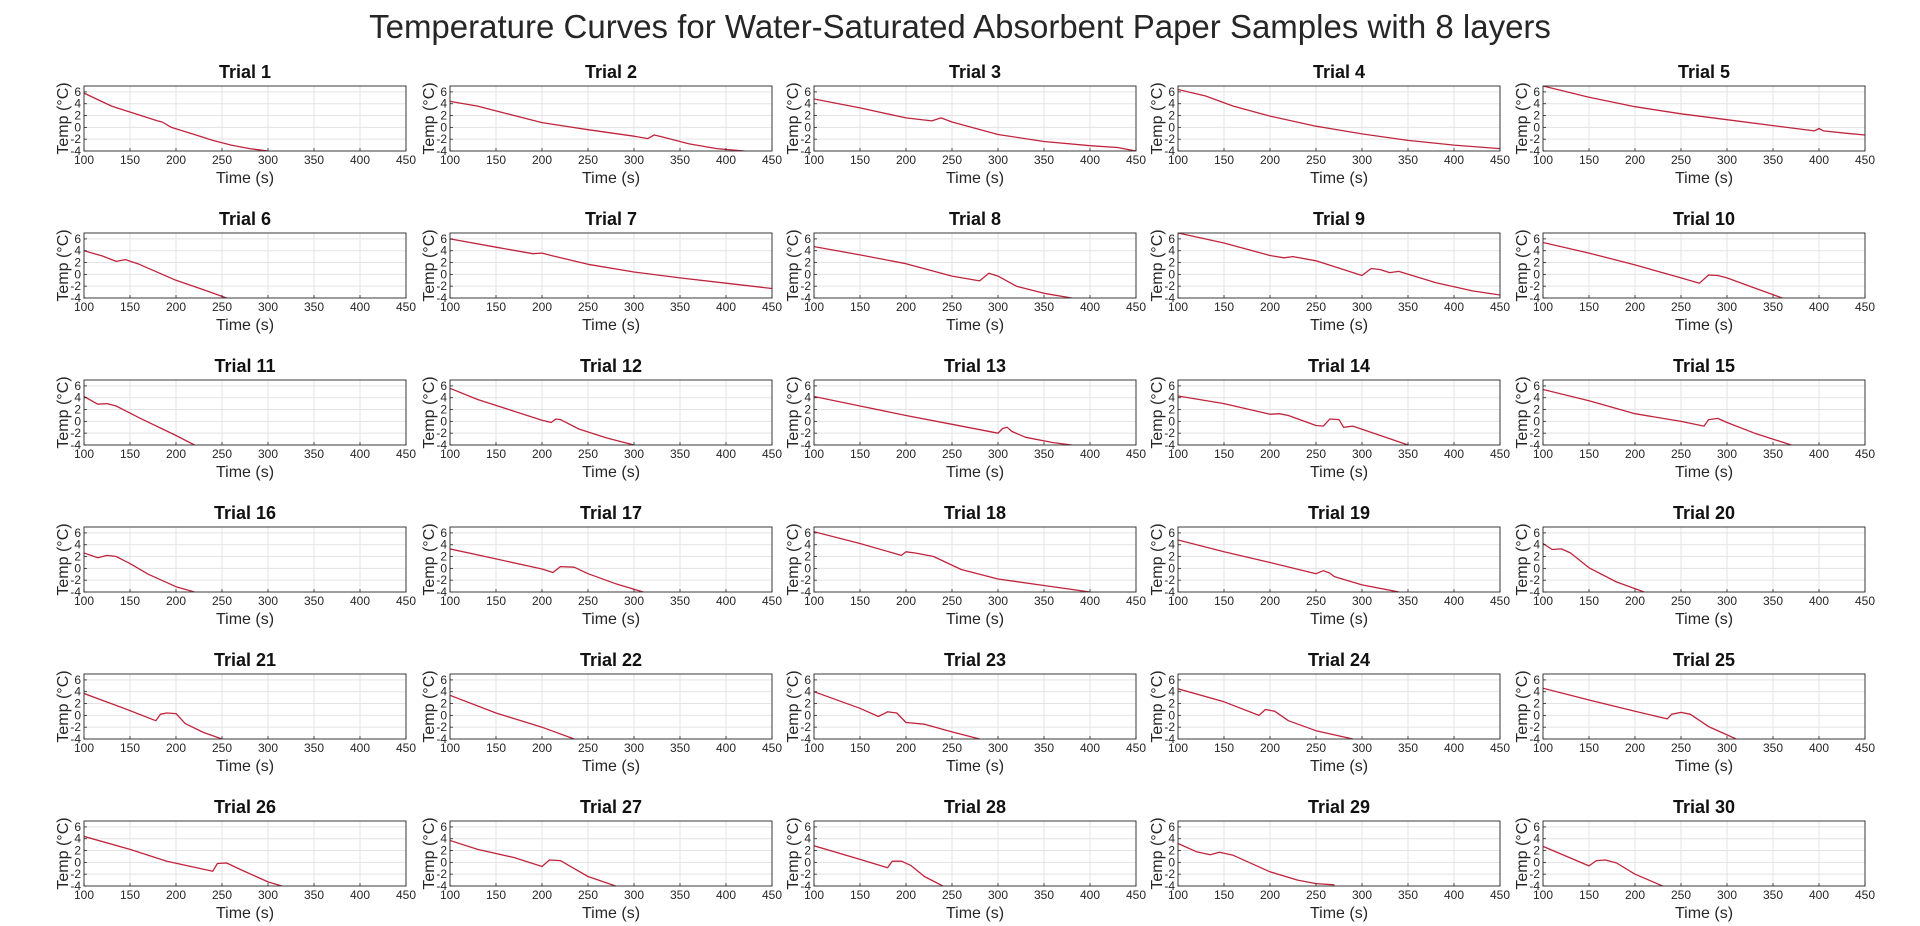 This screenshot has width=1920, height=926. I want to click on subplot-title: Trial 3, so click(975, 72).